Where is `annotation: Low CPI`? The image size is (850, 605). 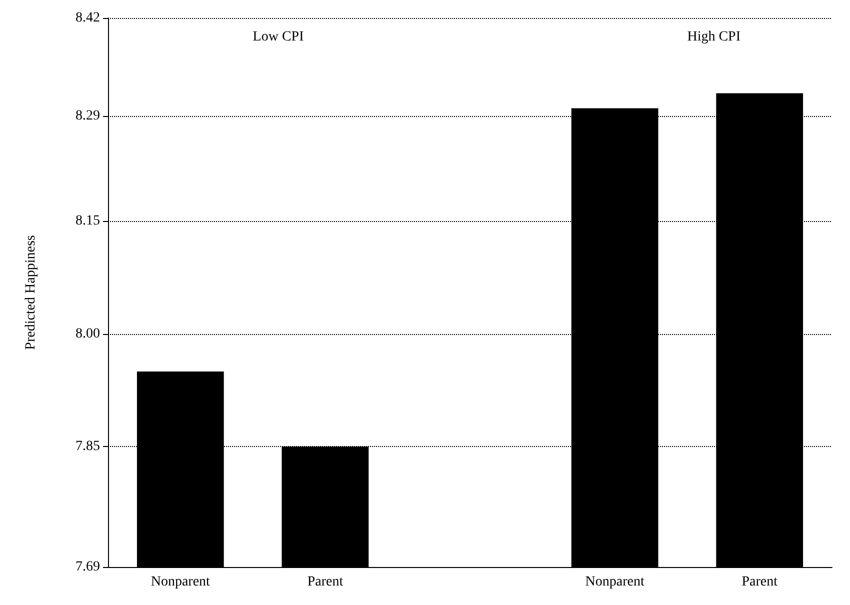 annotation: Low CPI is located at coordinates (278, 37).